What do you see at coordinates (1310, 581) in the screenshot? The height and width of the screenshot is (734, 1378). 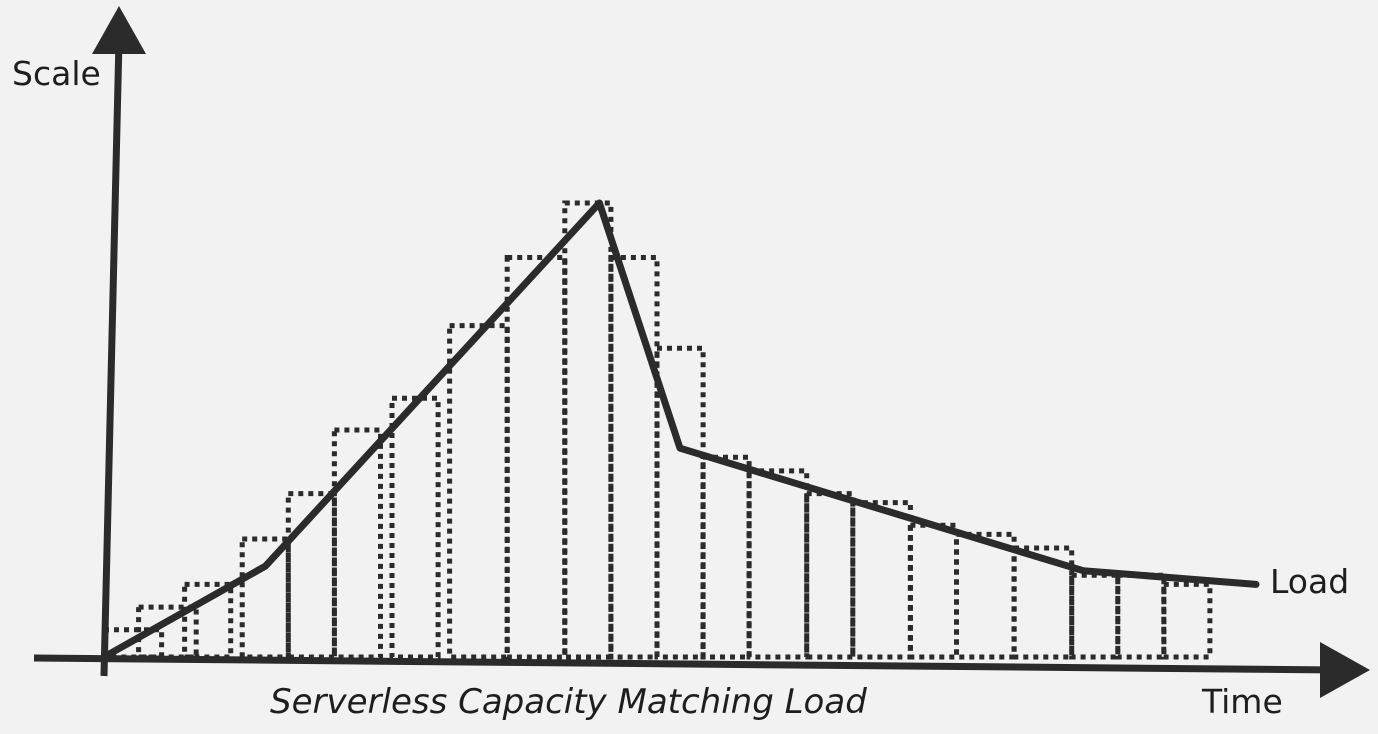 I see `load-series-label: Load` at bounding box center [1310, 581].